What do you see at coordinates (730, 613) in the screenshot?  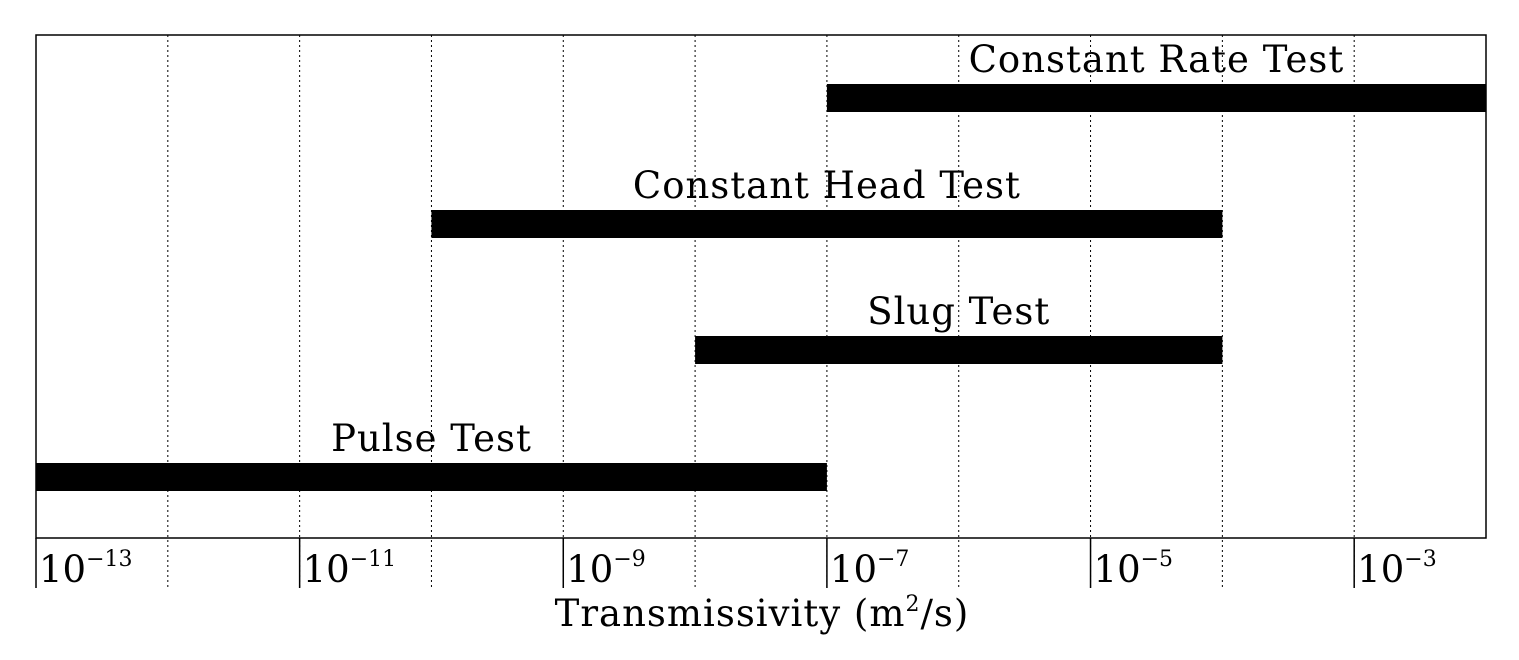 I see `x-axis-title-prefix: Transmissivity (m` at bounding box center [730, 613].